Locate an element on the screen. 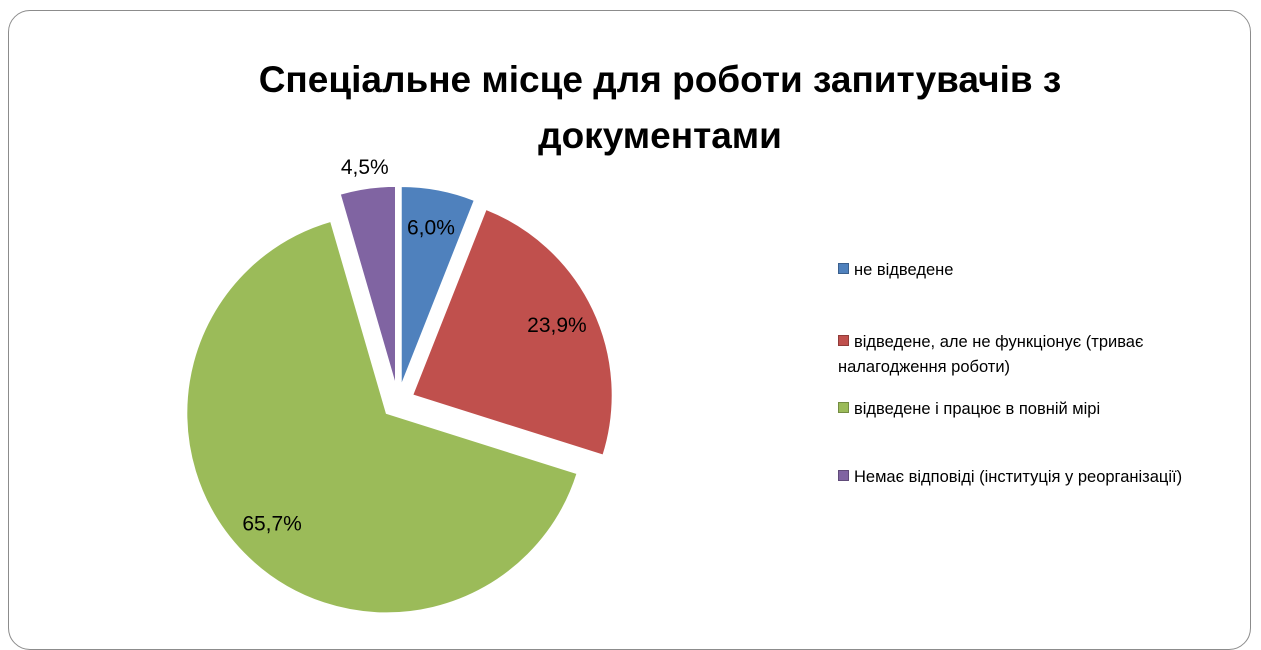  legend-item: відведене і працює в повній мірі is located at coordinates (1043, 409).